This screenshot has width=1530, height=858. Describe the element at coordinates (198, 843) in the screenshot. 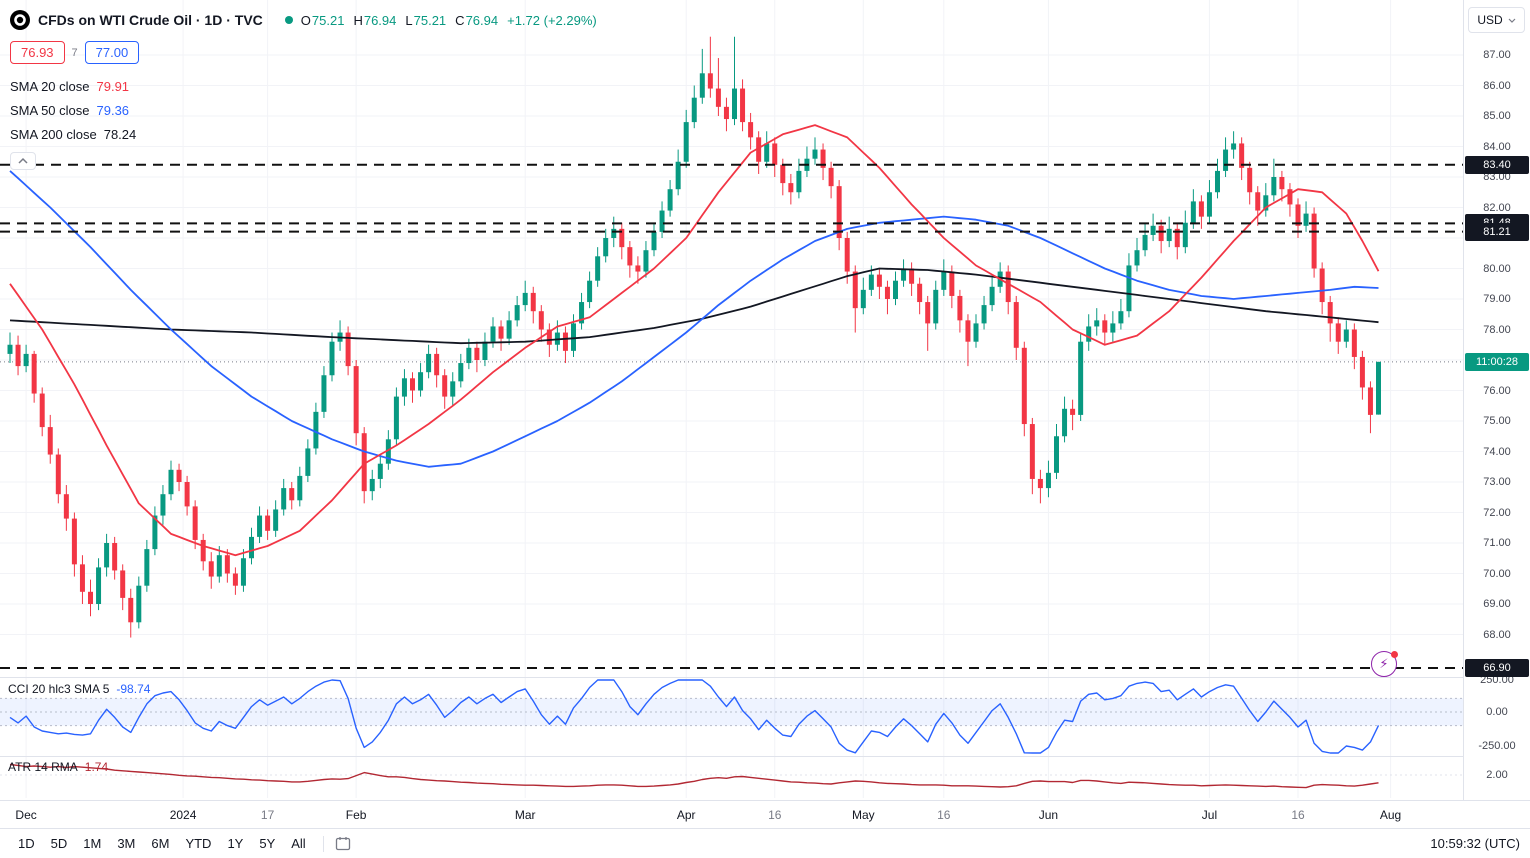

I see `range-button-ytd: YTD` at that location.